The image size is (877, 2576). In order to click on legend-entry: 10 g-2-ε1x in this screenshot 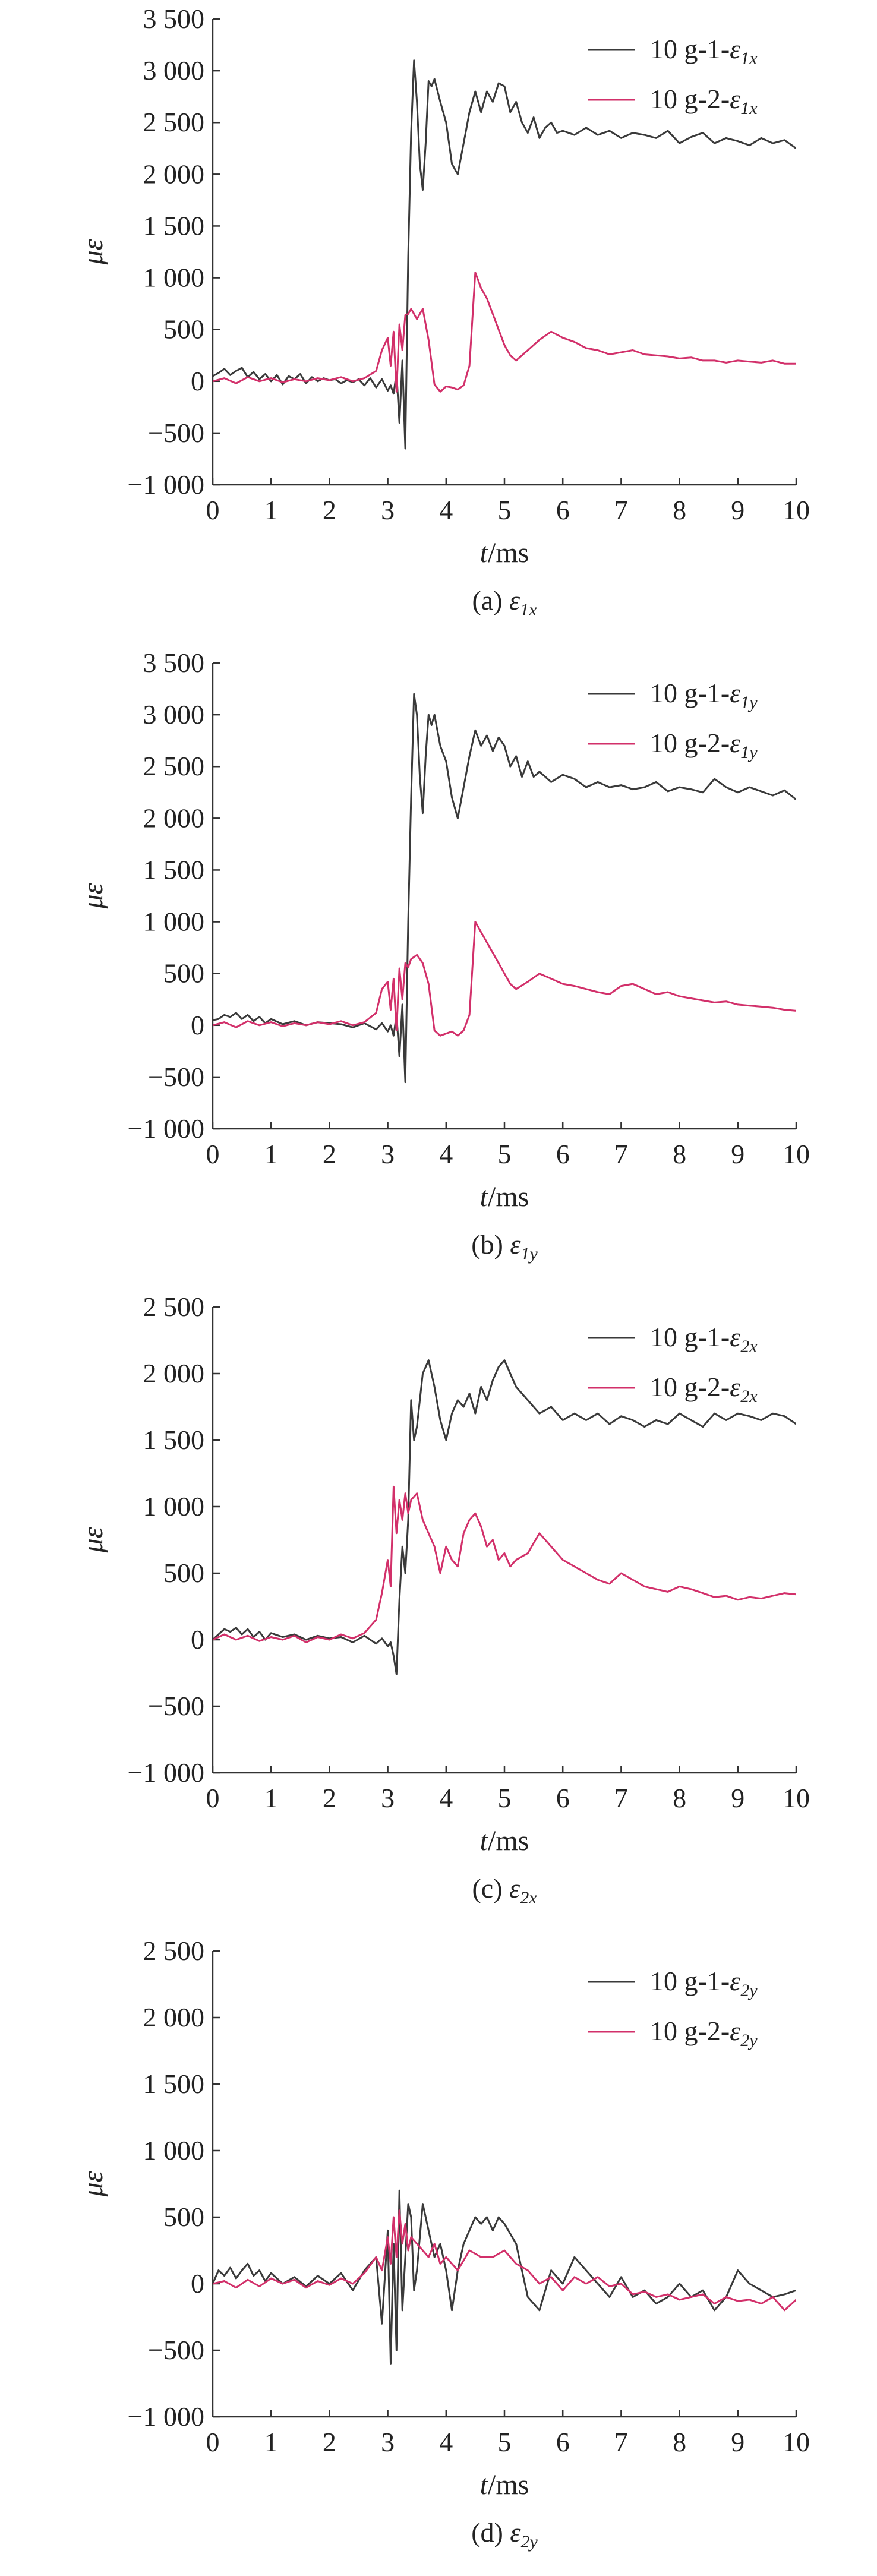, I will do `click(704, 101)`.